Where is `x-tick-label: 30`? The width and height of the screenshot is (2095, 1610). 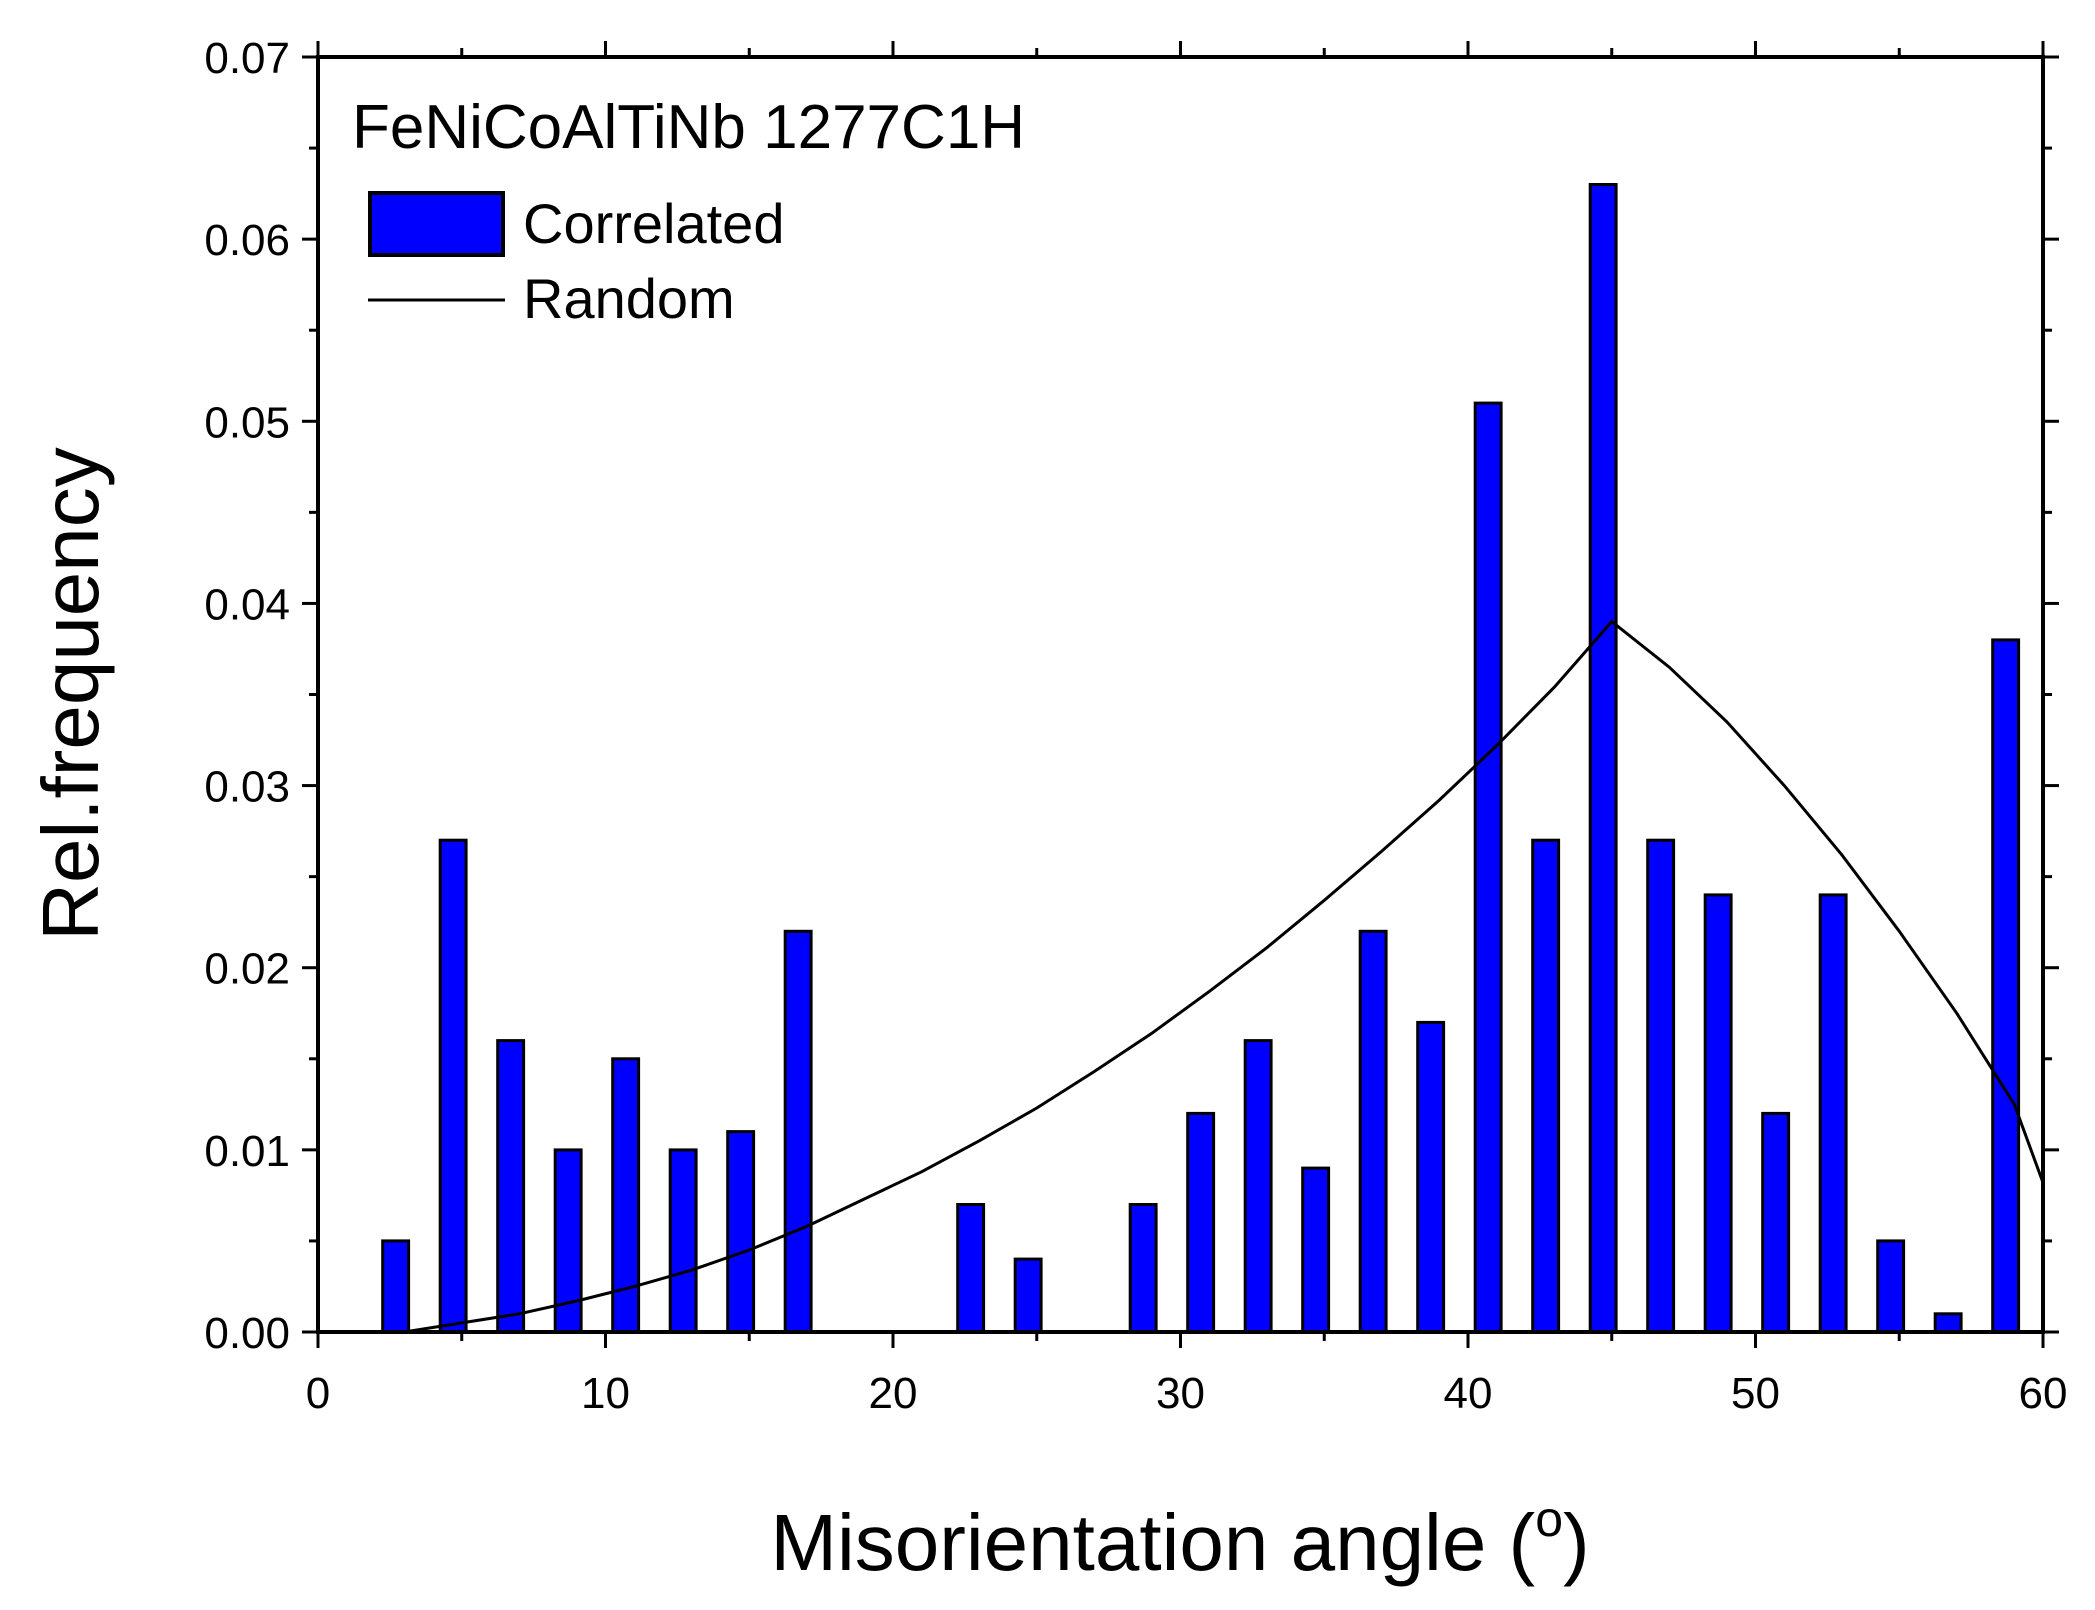 x-tick-label: 30 is located at coordinates (1180, 1393).